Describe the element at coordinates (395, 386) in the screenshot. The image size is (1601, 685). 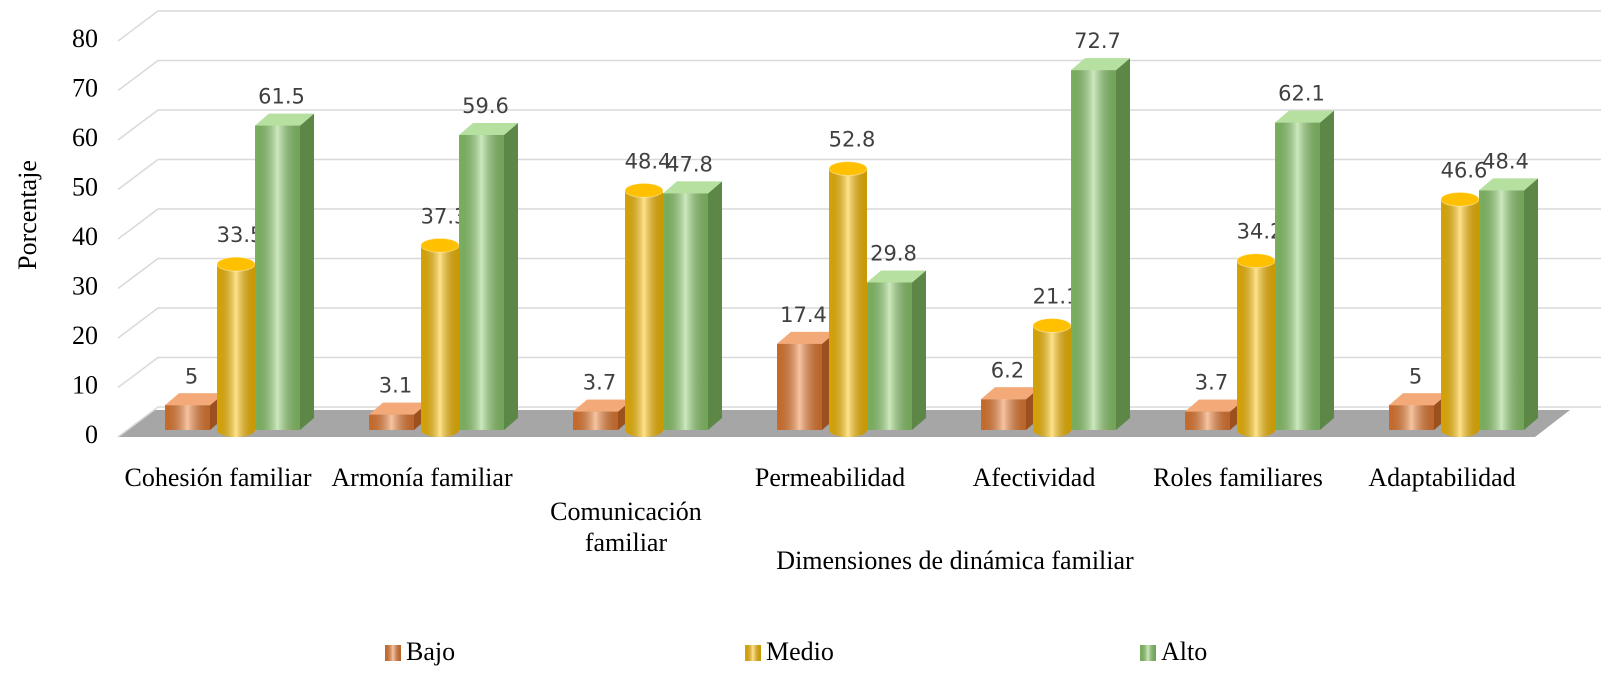
I see `data-label: 3.1` at that location.